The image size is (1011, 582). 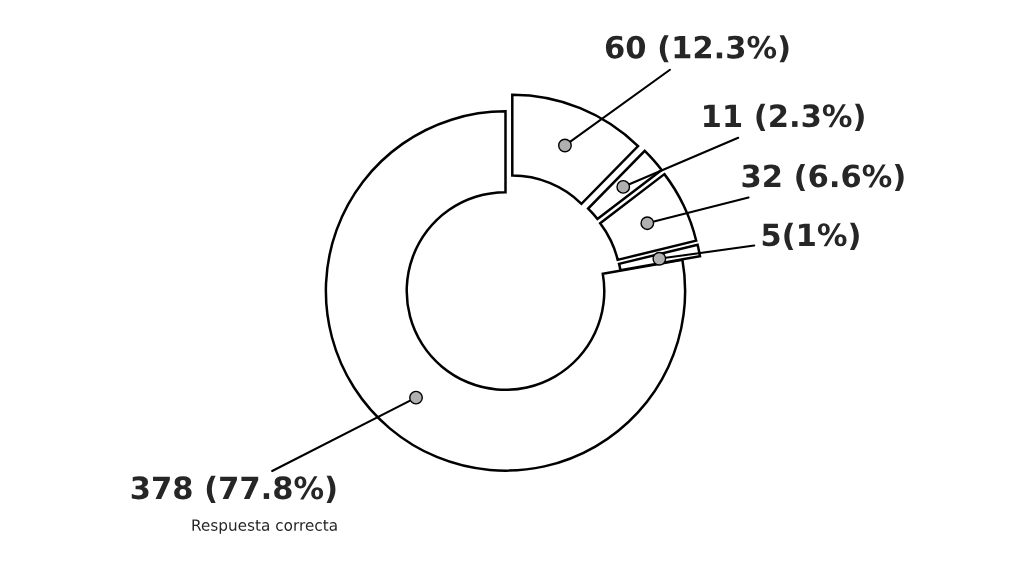 I want to click on data-label: 378 (77.8%), so click(x=233, y=489).